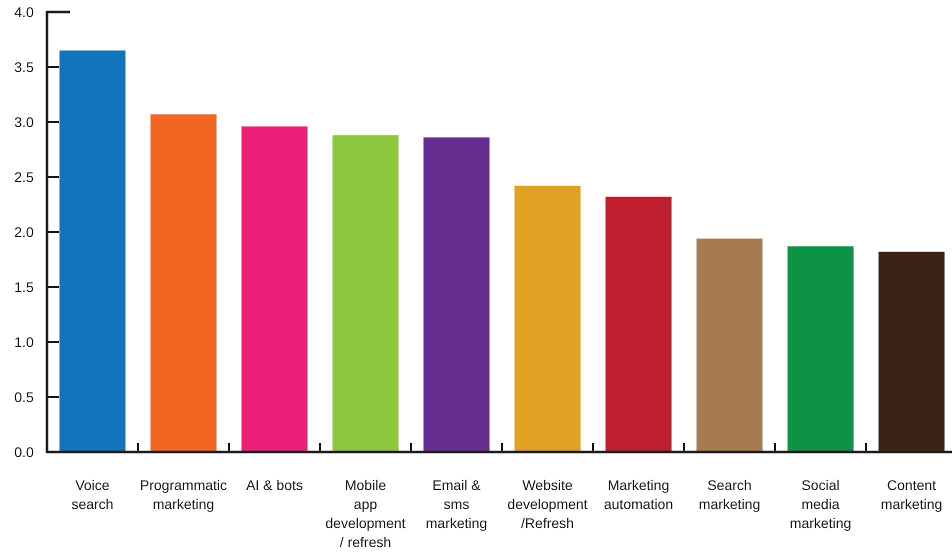  What do you see at coordinates (729, 494) in the screenshot?
I see `x-tick-label: Search marketing` at bounding box center [729, 494].